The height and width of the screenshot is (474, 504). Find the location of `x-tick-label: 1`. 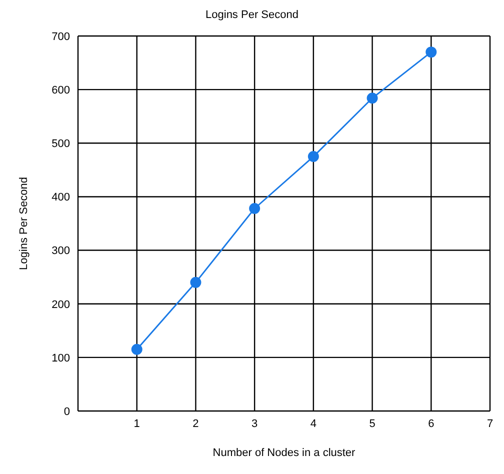

x-tick-label: 1 is located at coordinates (137, 424).